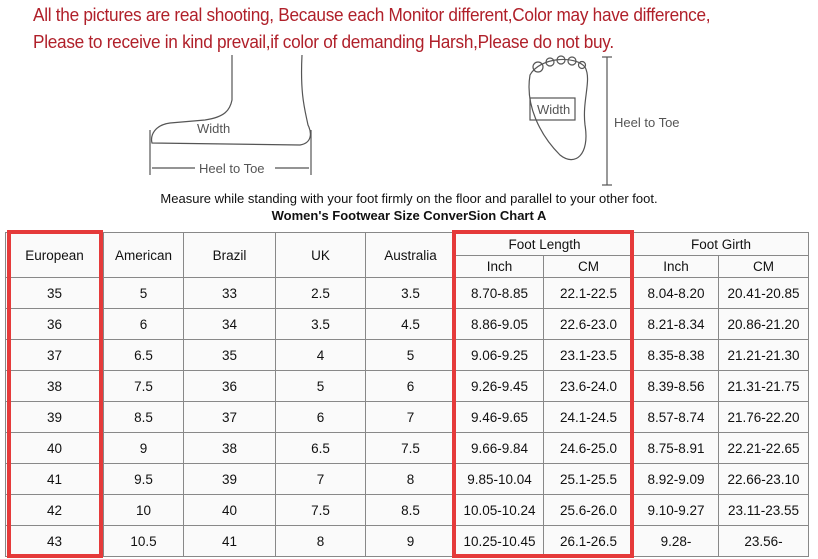  What do you see at coordinates (499, 510) in the screenshot?
I see `cell-length-inch: 10.05-10.24` at bounding box center [499, 510].